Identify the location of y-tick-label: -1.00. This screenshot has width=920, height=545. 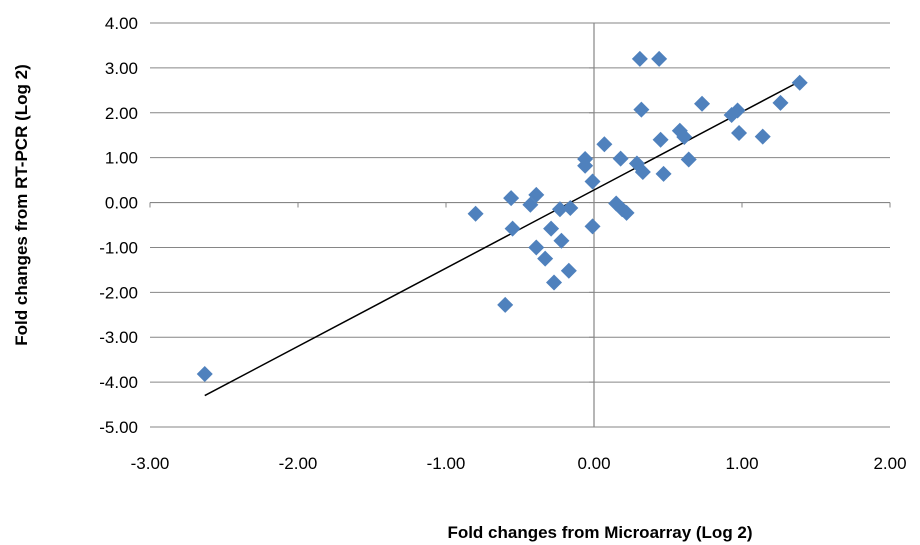
(118, 247).